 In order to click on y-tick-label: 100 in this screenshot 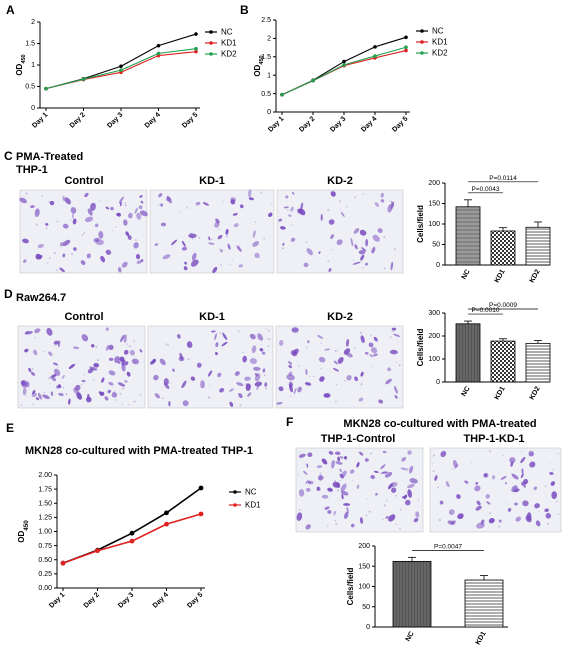, I will do `click(364, 587)`.